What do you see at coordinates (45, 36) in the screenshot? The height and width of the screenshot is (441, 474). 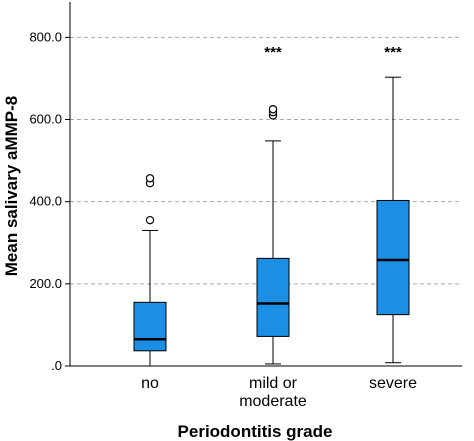 I see `y-tick-label: 800.0` at bounding box center [45, 36].